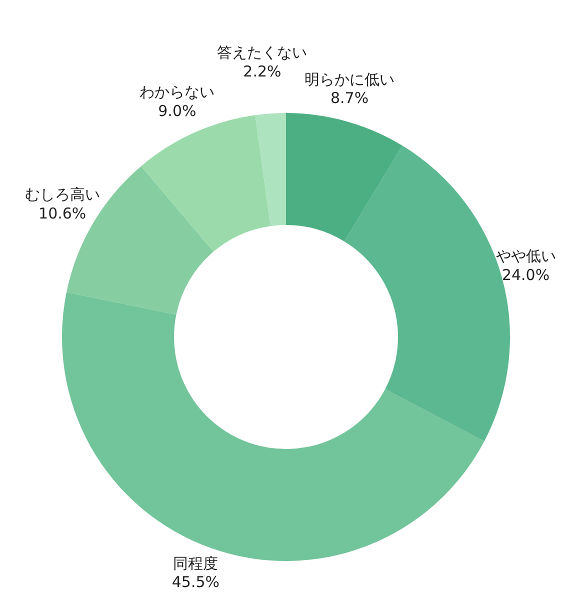  What do you see at coordinates (62, 195) in the screenshot?
I see `slice-label: むしろ高い` at bounding box center [62, 195].